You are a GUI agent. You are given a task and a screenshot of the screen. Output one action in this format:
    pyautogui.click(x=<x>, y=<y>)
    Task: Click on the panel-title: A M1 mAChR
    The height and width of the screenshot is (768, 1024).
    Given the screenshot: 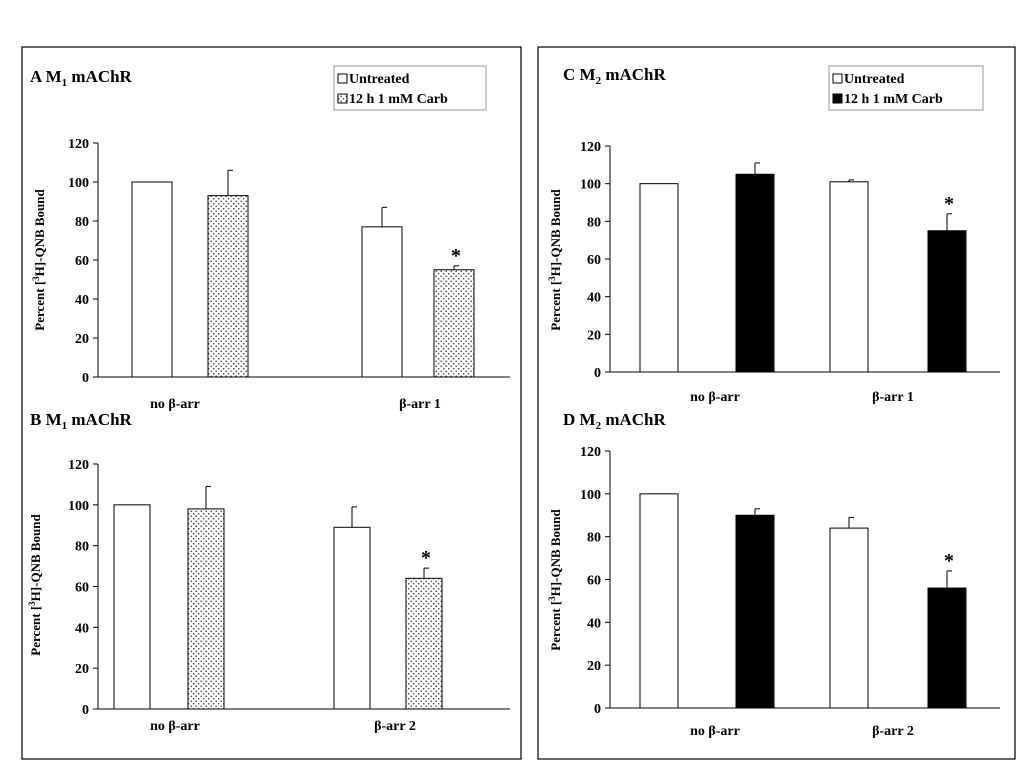 What is the action you would take?
    pyautogui.click(x=81, y=78)
    